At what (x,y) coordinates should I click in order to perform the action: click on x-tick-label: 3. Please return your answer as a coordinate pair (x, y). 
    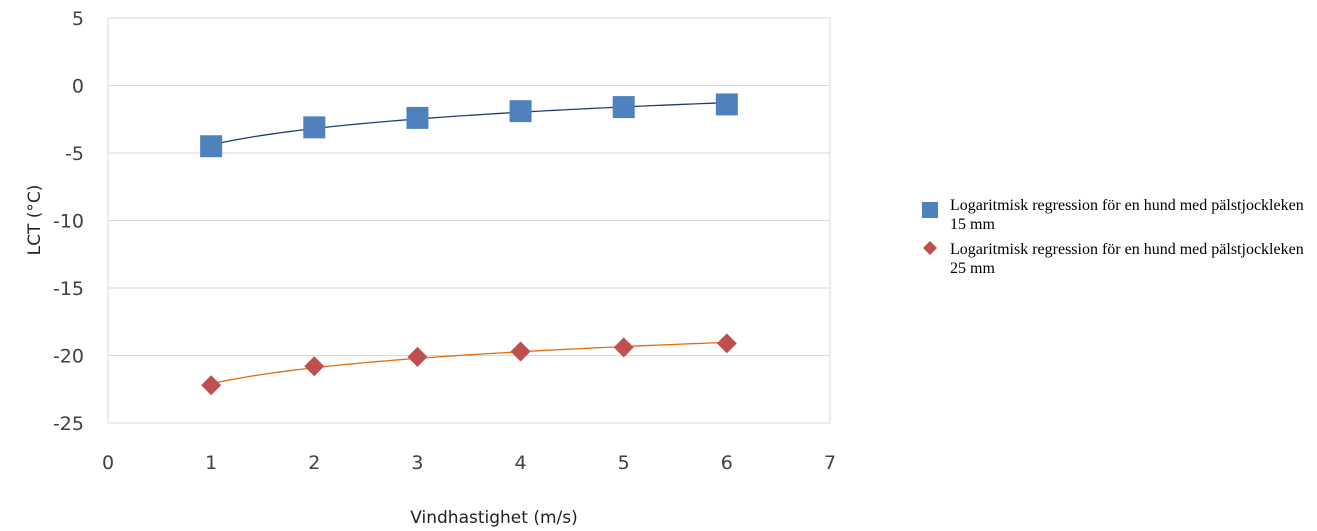
    Looking at the image, I should click on (417, 463).